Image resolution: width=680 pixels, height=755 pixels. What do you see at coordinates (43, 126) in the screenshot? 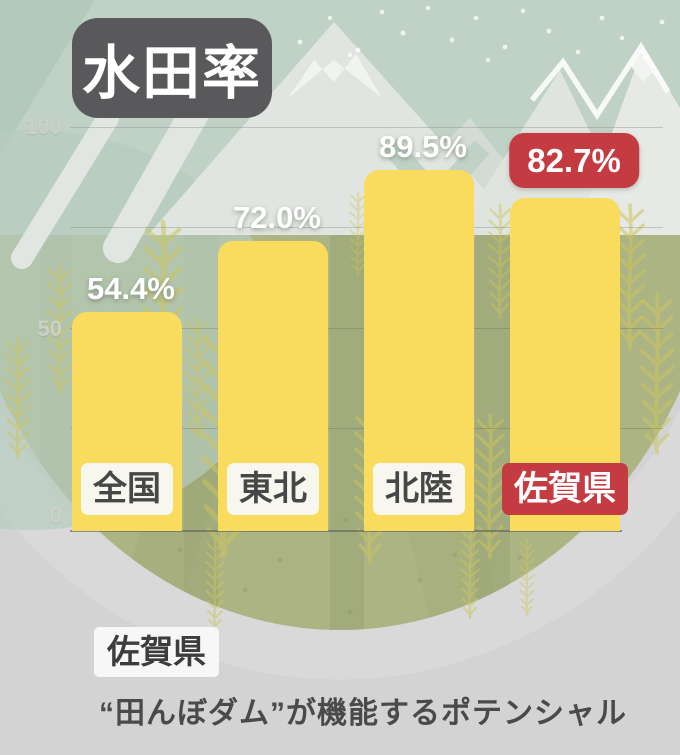
I see `ytick-100: 100` at bounding box center [43, 126].